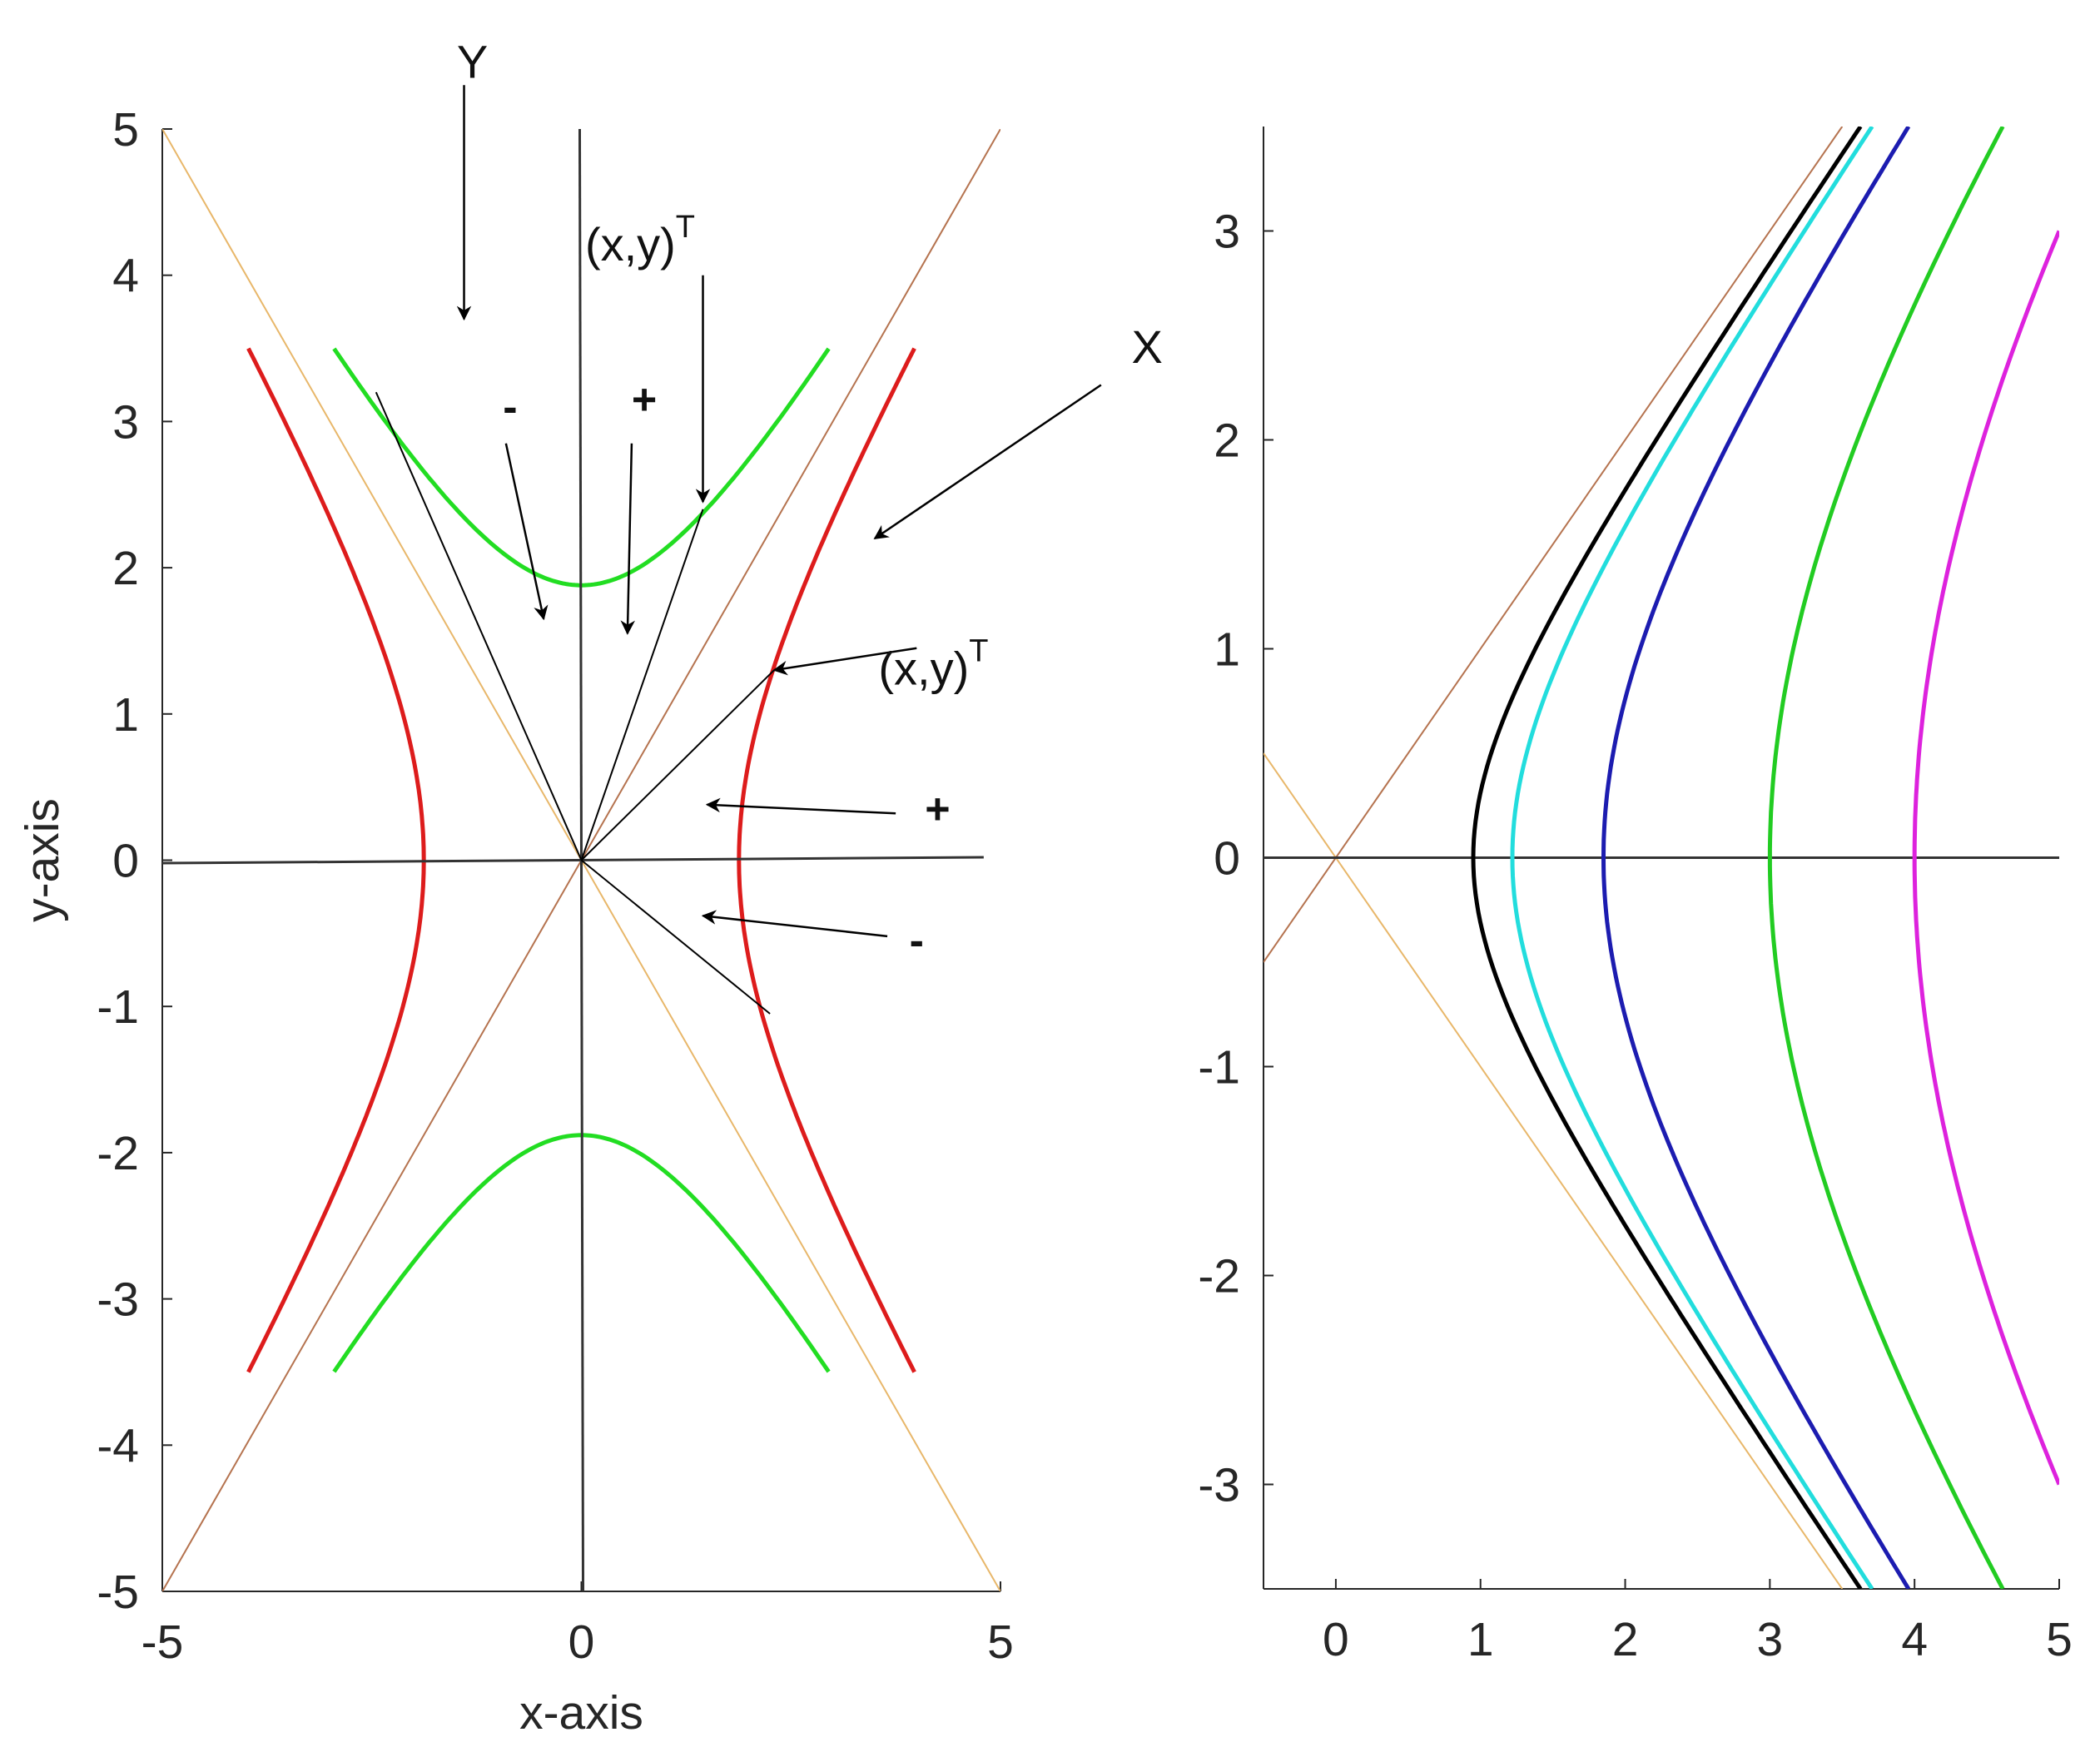  Describe the element at coordinates (1770, 1639) in the screenshot. I see `x-tick-label: 3` at that location.